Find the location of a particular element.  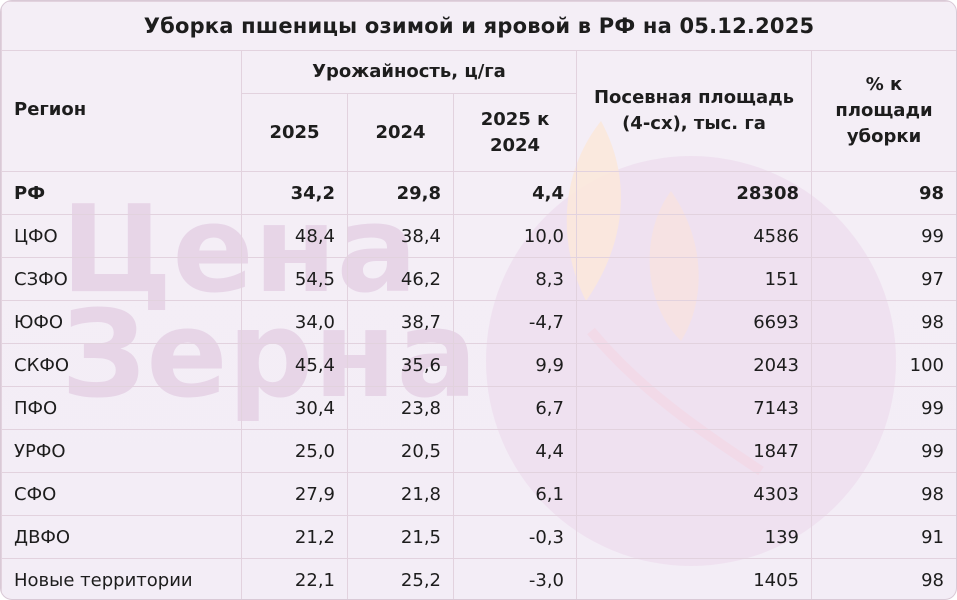

header-diff: 2025 к 2024 is located at coordinates (515, 132).